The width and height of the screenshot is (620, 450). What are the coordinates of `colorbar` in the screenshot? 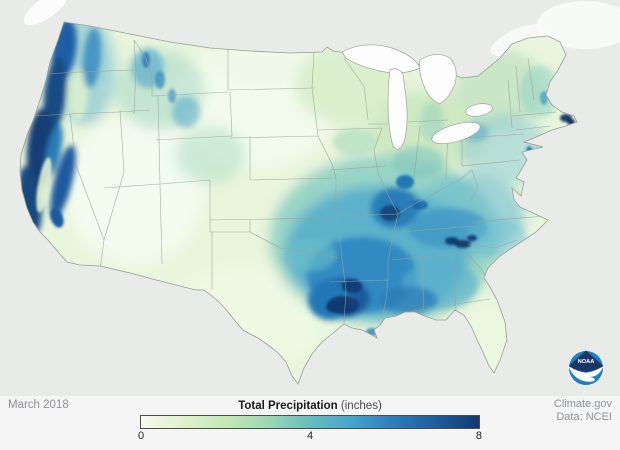 It's located at (310, 422).